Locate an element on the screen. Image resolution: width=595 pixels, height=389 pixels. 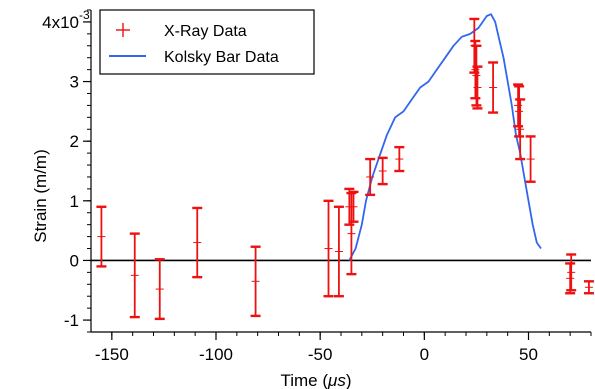
x-axis-title-prefix: Time ( is located at coordinates (304, 380).